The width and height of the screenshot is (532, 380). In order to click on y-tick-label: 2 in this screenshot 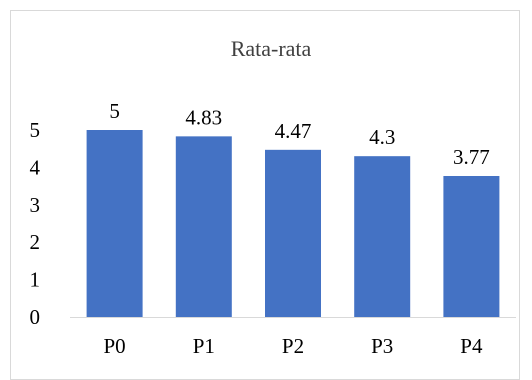, I will do `click(35, 242)`.